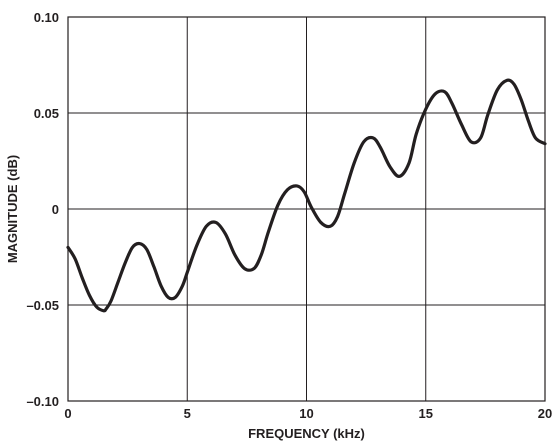 The width and height of the screenshot is (557, 444). I want to click on y-tick-label: –0.05, so click(42, 305).